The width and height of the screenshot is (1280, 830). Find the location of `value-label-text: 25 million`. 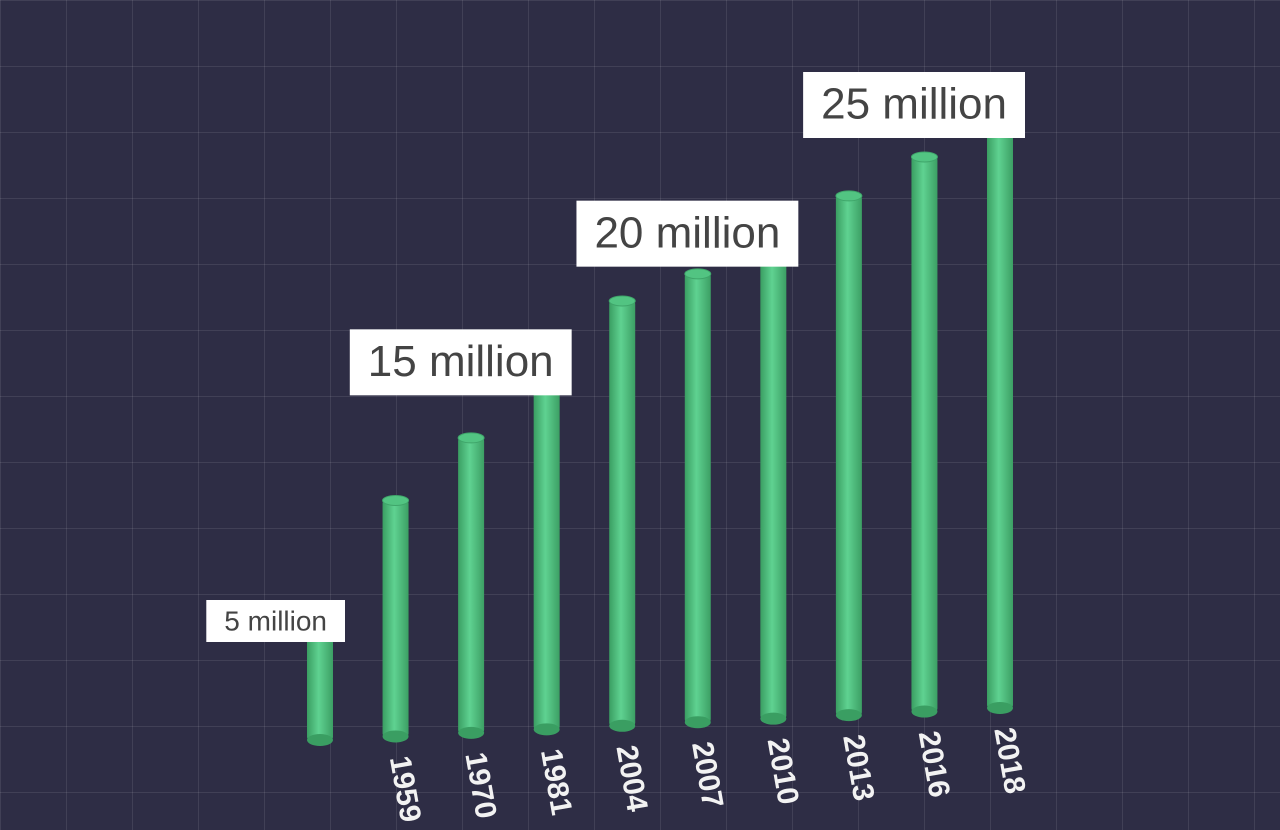

value-label-text: 25 million is located at coordinates (914, 104).